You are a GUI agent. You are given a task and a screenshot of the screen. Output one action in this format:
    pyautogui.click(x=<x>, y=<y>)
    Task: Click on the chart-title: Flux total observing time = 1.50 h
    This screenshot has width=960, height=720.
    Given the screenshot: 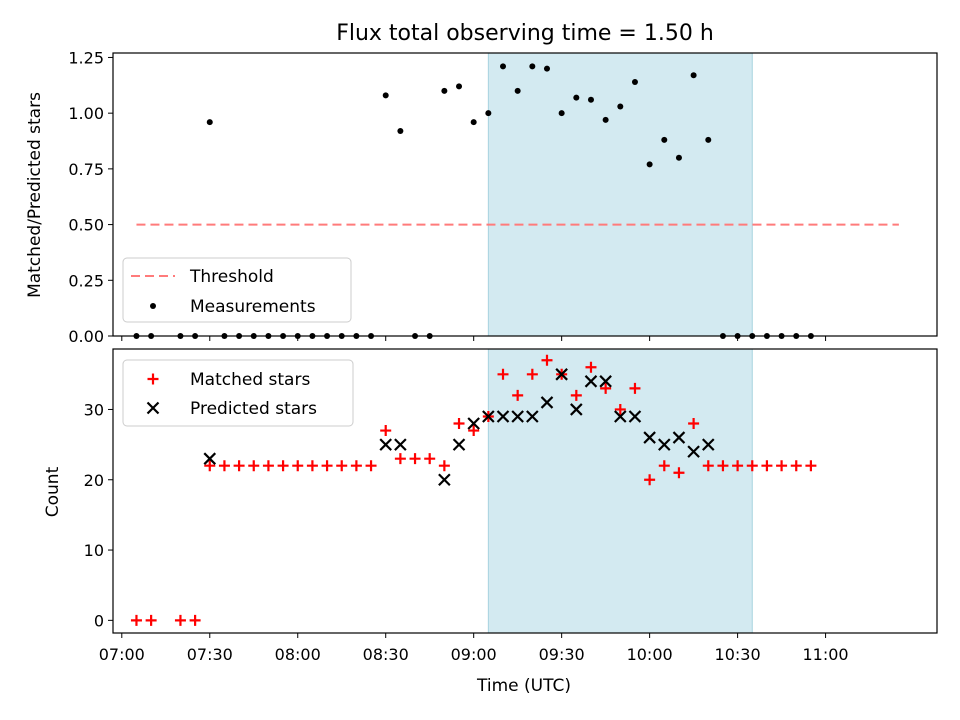 What is the action you would take?
    pyautogui.click(x=525, y=33)
    